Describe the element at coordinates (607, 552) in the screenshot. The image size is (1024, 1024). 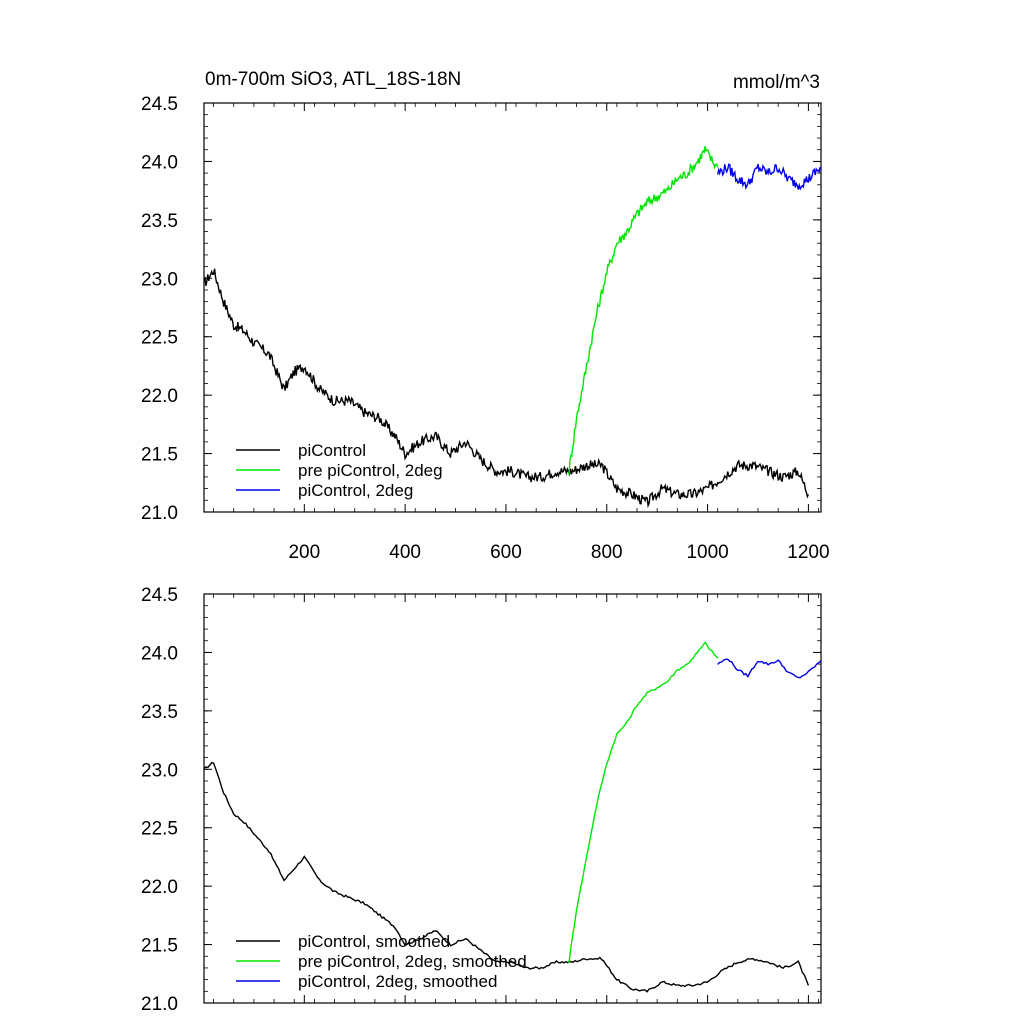
I see `x-tick-label: 800` at that location.